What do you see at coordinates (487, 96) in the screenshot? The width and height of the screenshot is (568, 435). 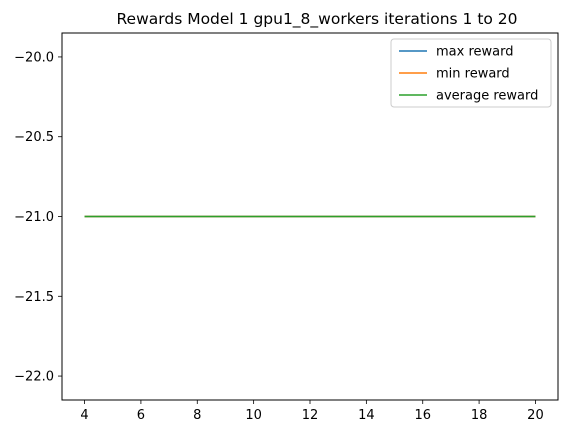 I see `legend-label: average reward` at bounding box center [487, 96].